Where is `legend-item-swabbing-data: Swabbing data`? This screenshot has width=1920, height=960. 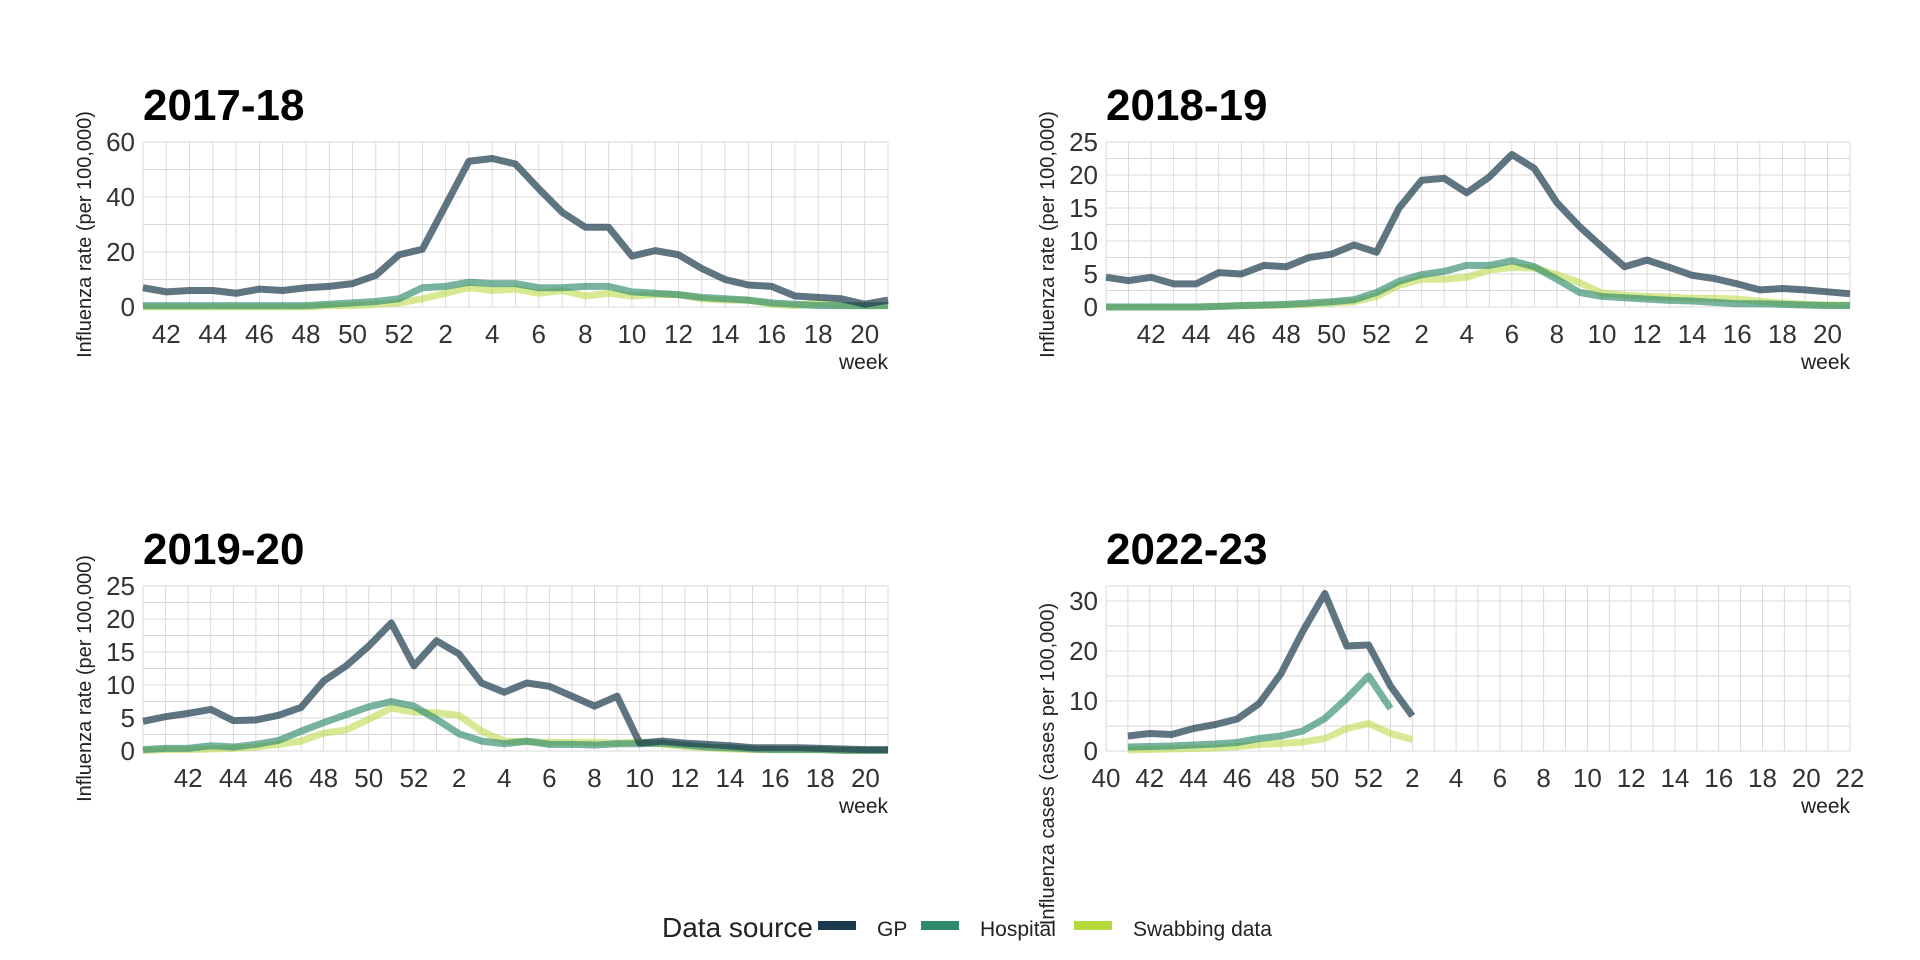
legend-item-swabbing-data: Swabbing data is located at coordinates (1173, 929).